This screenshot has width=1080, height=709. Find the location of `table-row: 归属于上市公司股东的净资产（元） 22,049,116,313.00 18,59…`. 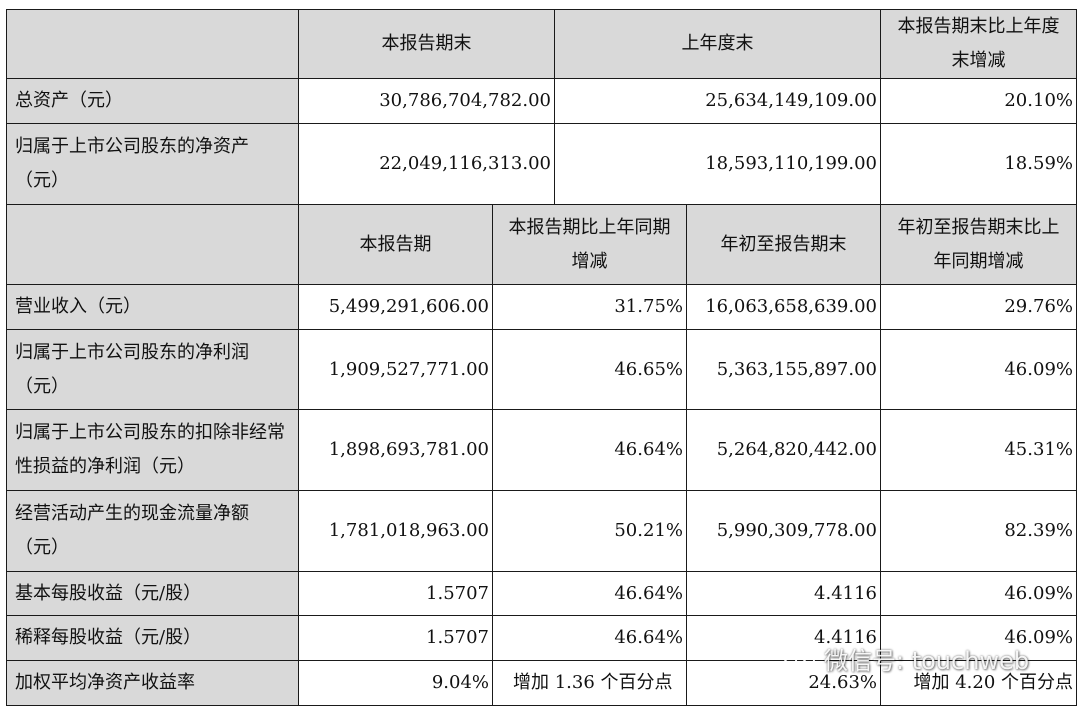

table-row: 归属于上市公司股东的净资产（元） 22,049,116,313.00 18,59… is located at coordinates (541, 164).